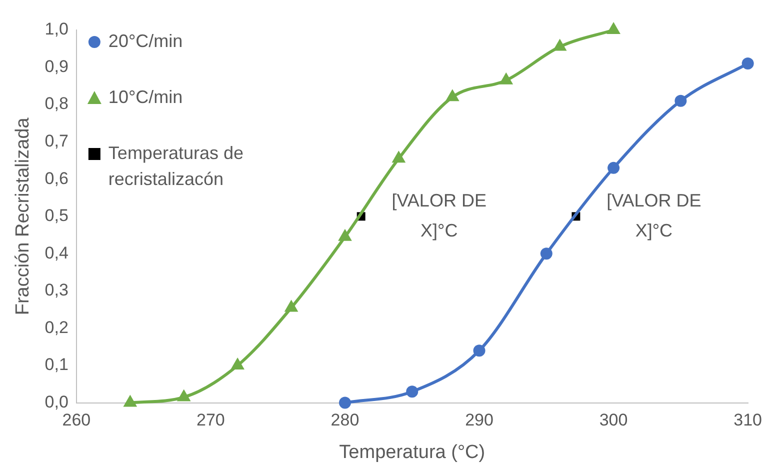  I want to click on y-tick-label: 0,5, so click(56, 216).